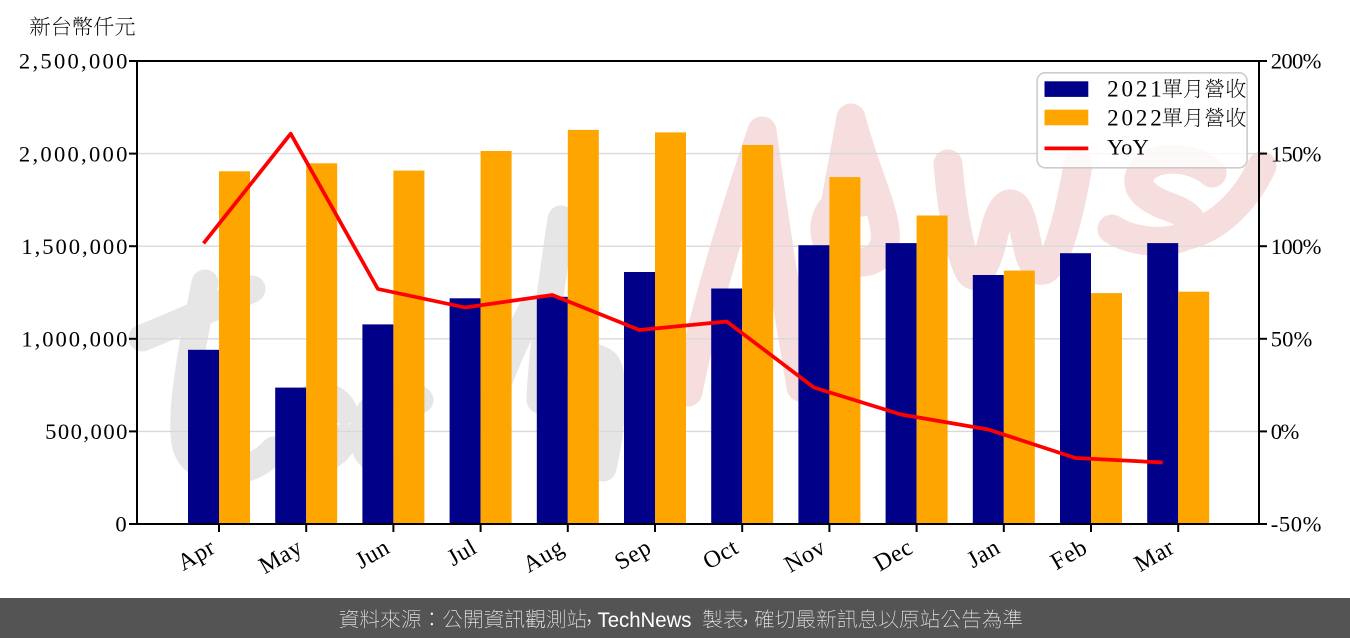  I want to click on svg-text: -50%, so click(1296, 524).